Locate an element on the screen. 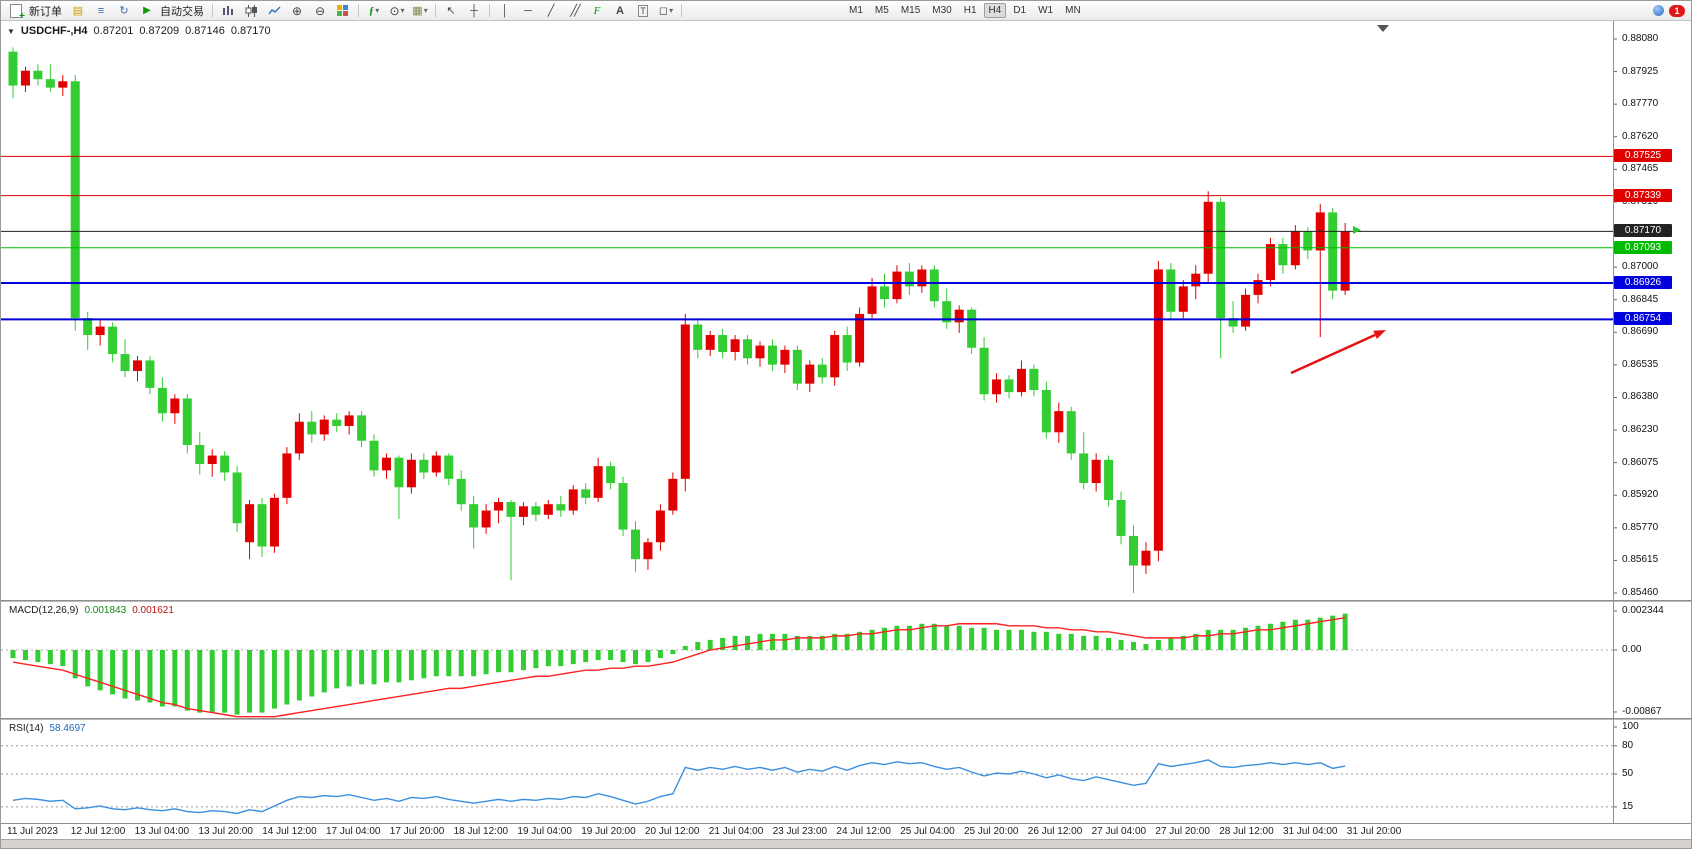  rsi-axis-label: 80 is located at coordinates (1628, 745).